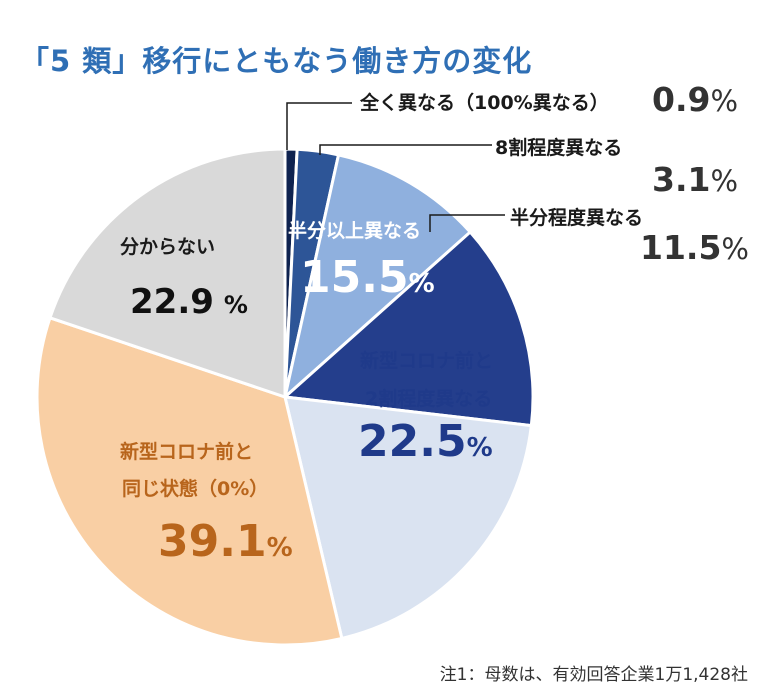 This screenshot has height=696, width=772. What do you see at coordinates (577, 218) in the screenshot?
I see `label-half-name: 半分程度異なる` at bounding box center [577, 218].